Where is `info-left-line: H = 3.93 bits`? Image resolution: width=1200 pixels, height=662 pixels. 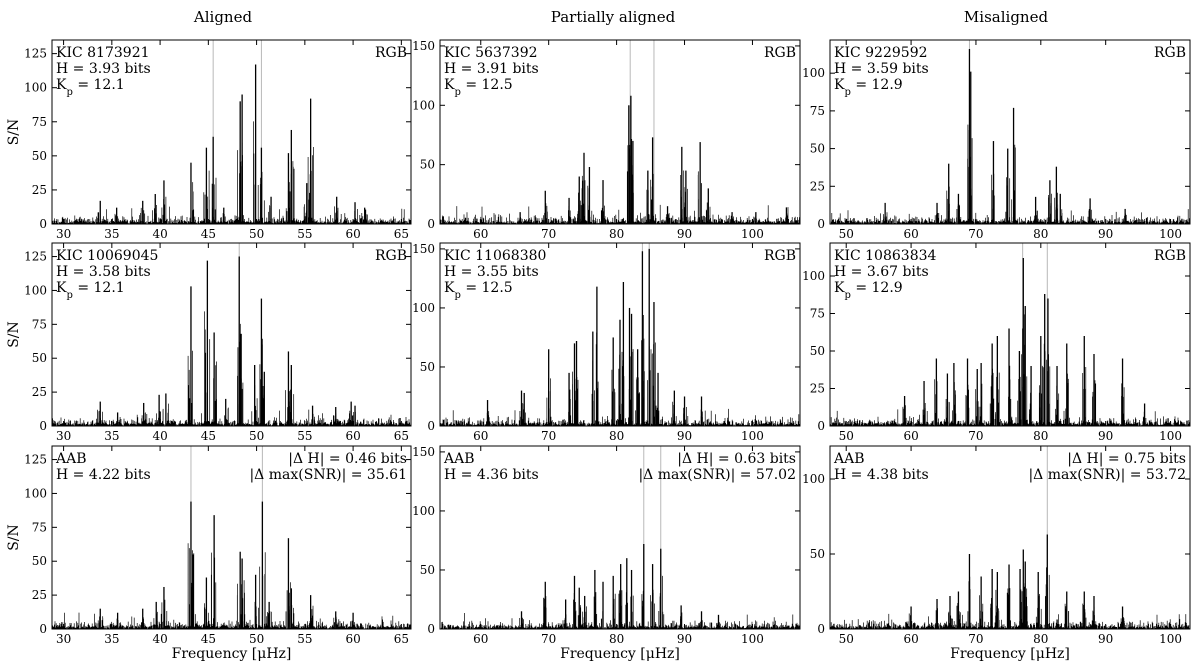 info-left-line: H = 3.93 bits is located at coordinates (103, 69).